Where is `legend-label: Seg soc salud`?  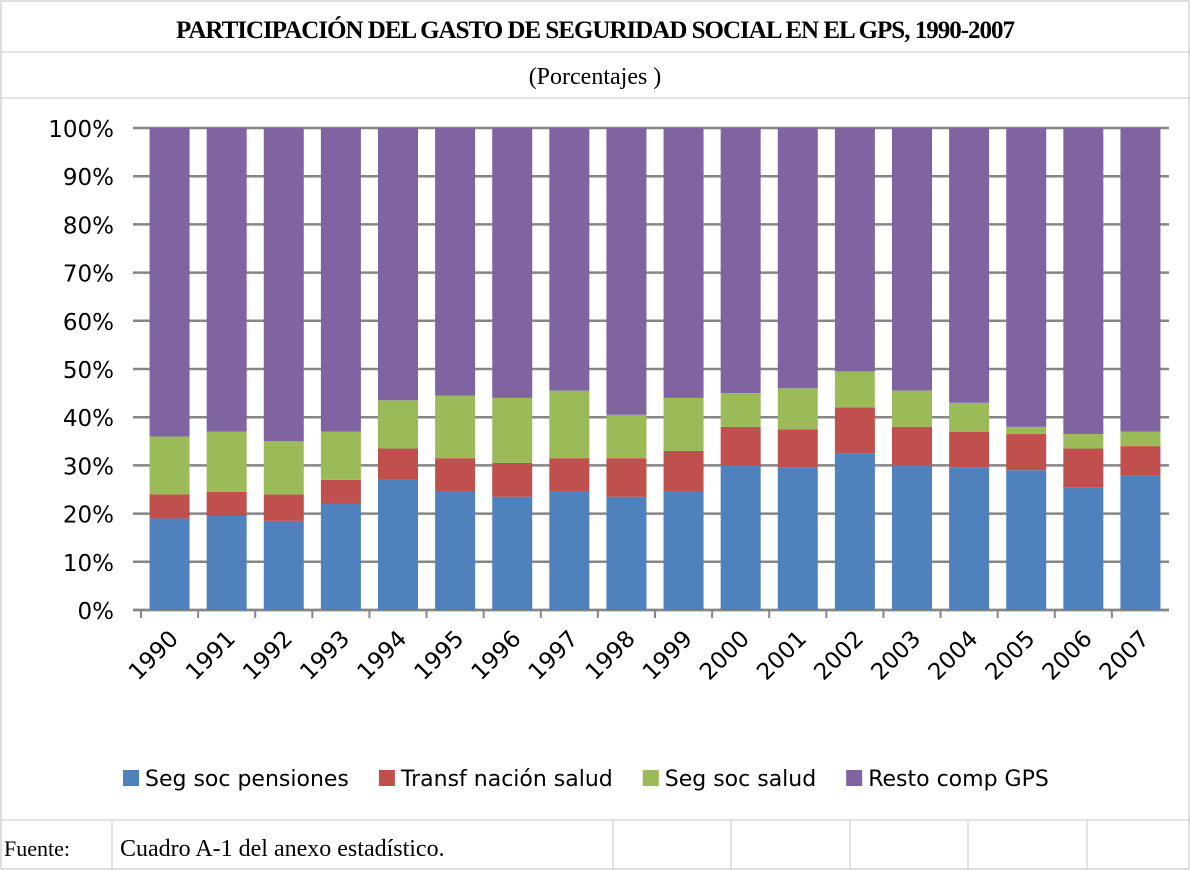 legend-label: Seg soc salud is located at coordinates (740, 779).